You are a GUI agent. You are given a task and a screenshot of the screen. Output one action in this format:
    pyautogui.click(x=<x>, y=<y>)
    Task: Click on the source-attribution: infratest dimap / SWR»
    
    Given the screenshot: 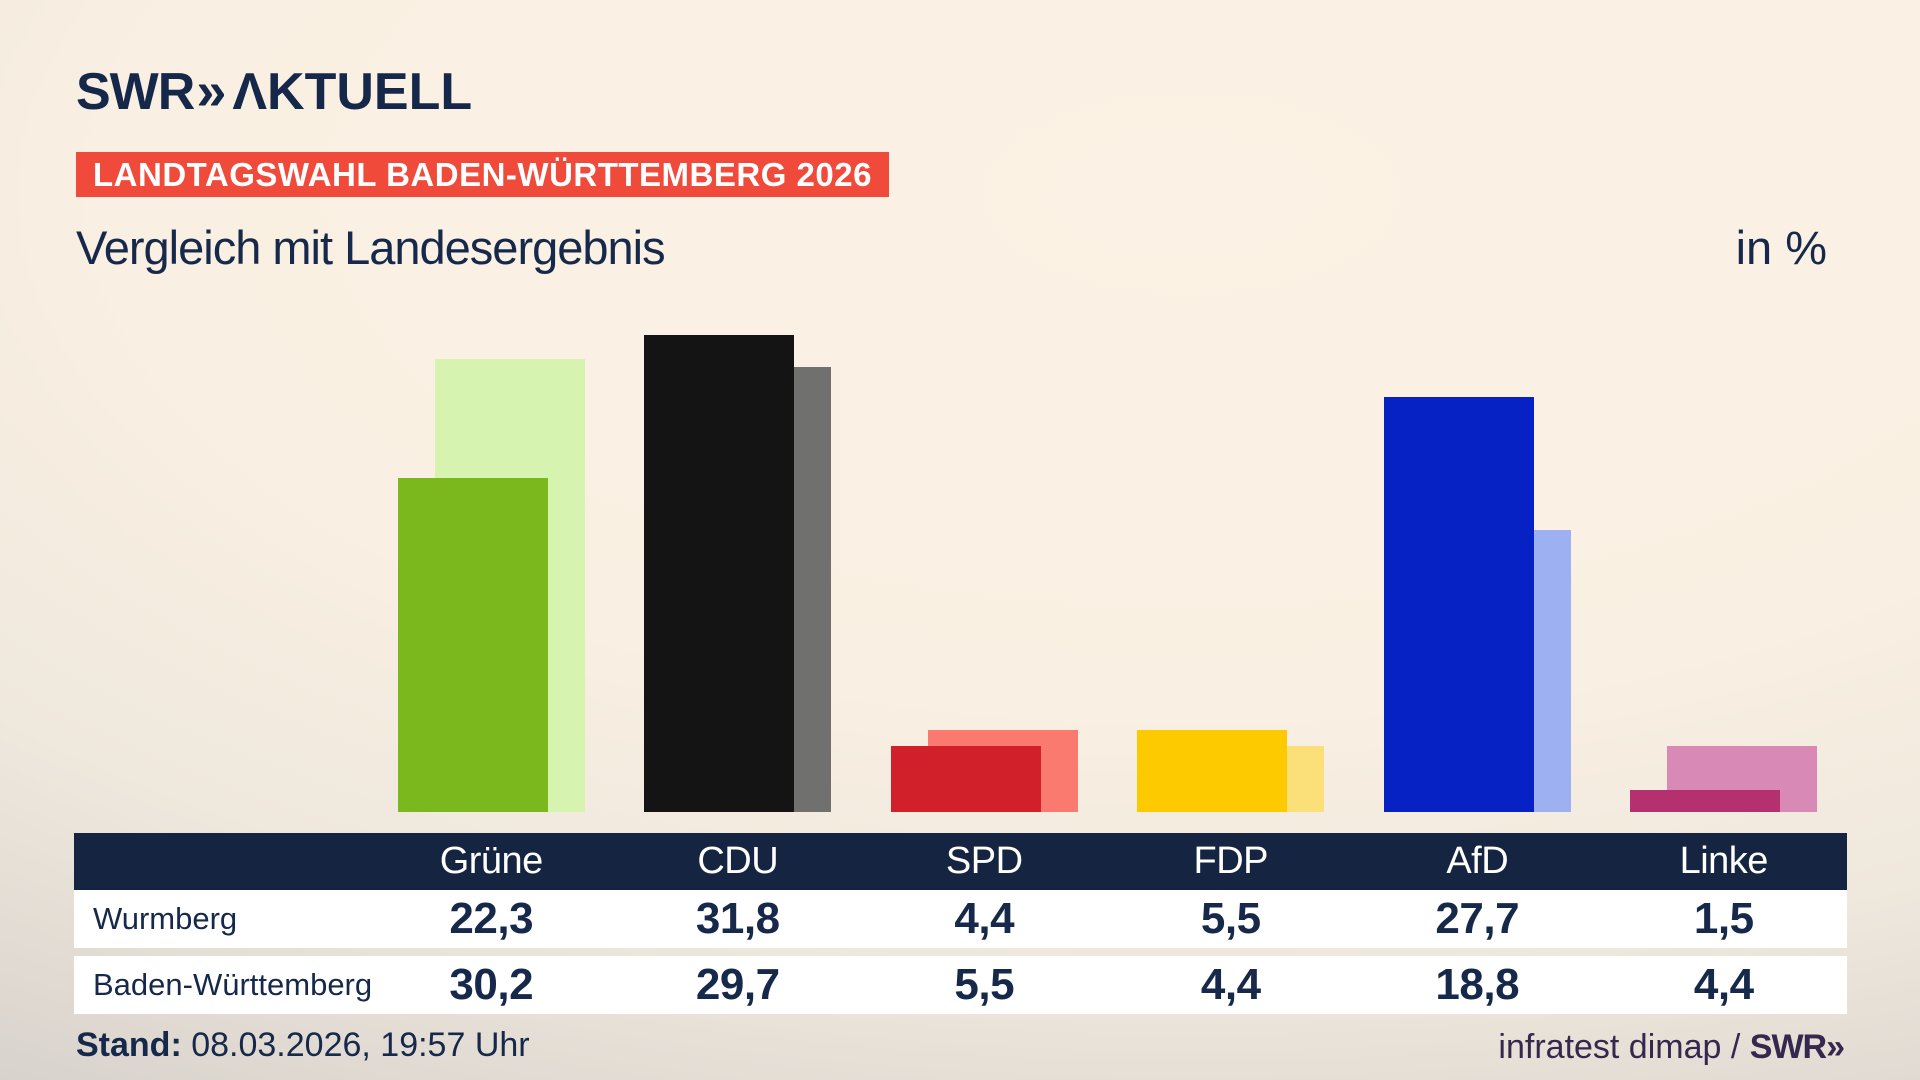 What is the action you would take?
    pyautogui.click(x=1671, y=1047)
    